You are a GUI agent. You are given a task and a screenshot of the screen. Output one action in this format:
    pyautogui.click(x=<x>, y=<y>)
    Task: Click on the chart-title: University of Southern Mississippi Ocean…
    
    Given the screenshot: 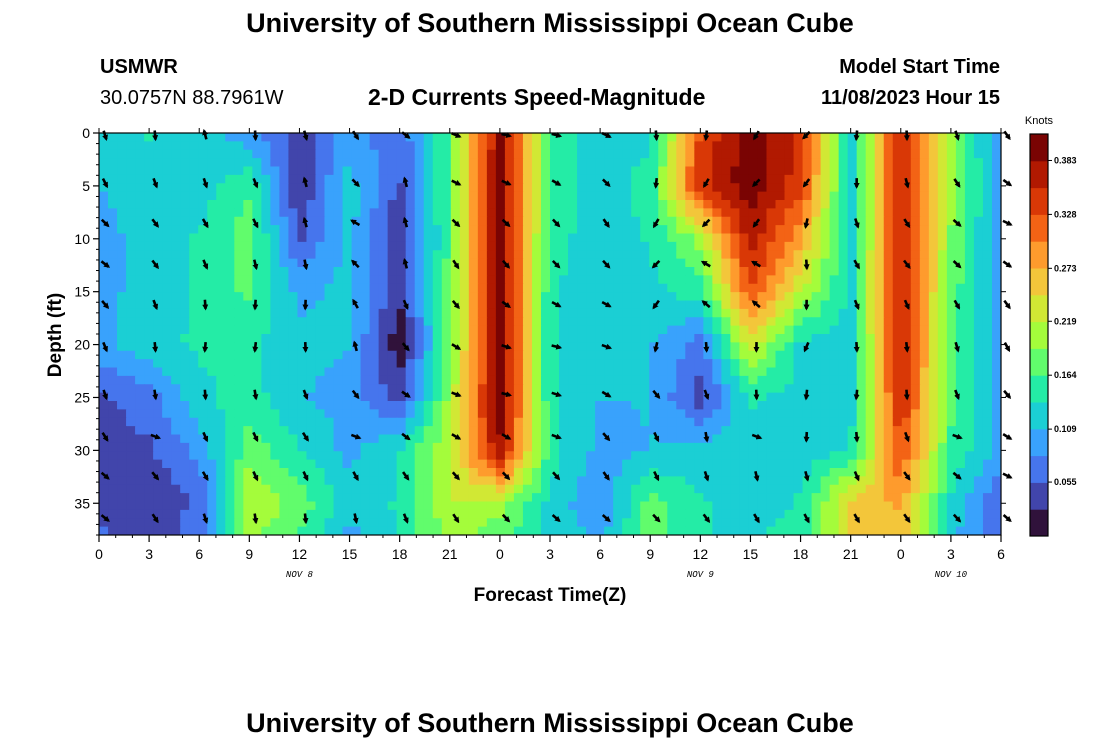 What is the action you would take?
    pyautogui.click(x=550, y=23)
    